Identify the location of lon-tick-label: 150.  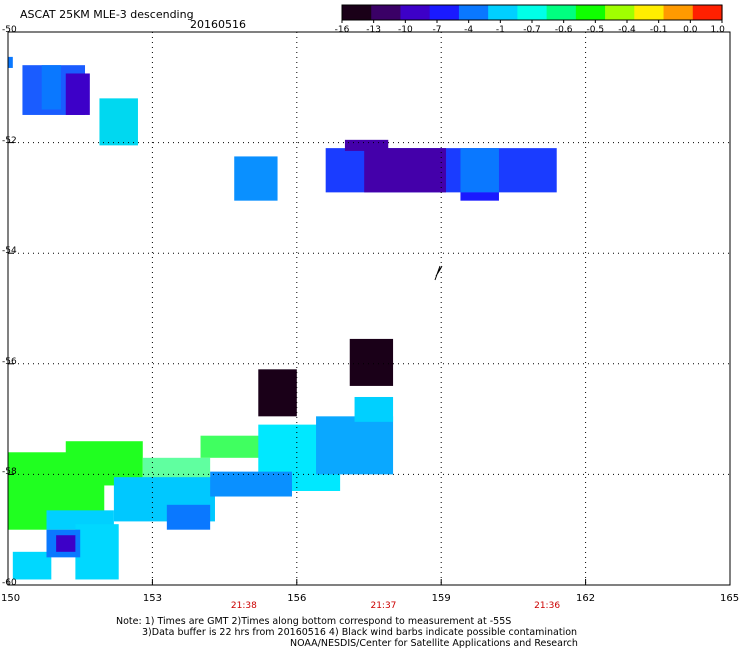
(11, 598).